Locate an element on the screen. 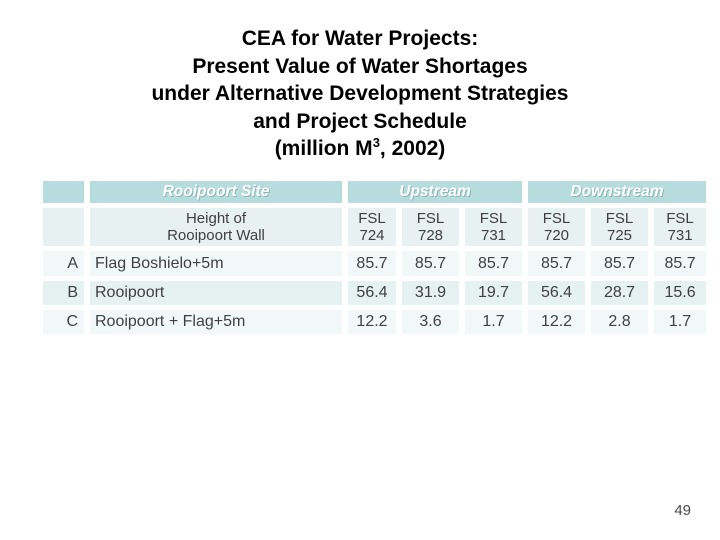 The height and width of the screenshot is (540, 720). row-a-label: A is located at coordinates (63, 263).